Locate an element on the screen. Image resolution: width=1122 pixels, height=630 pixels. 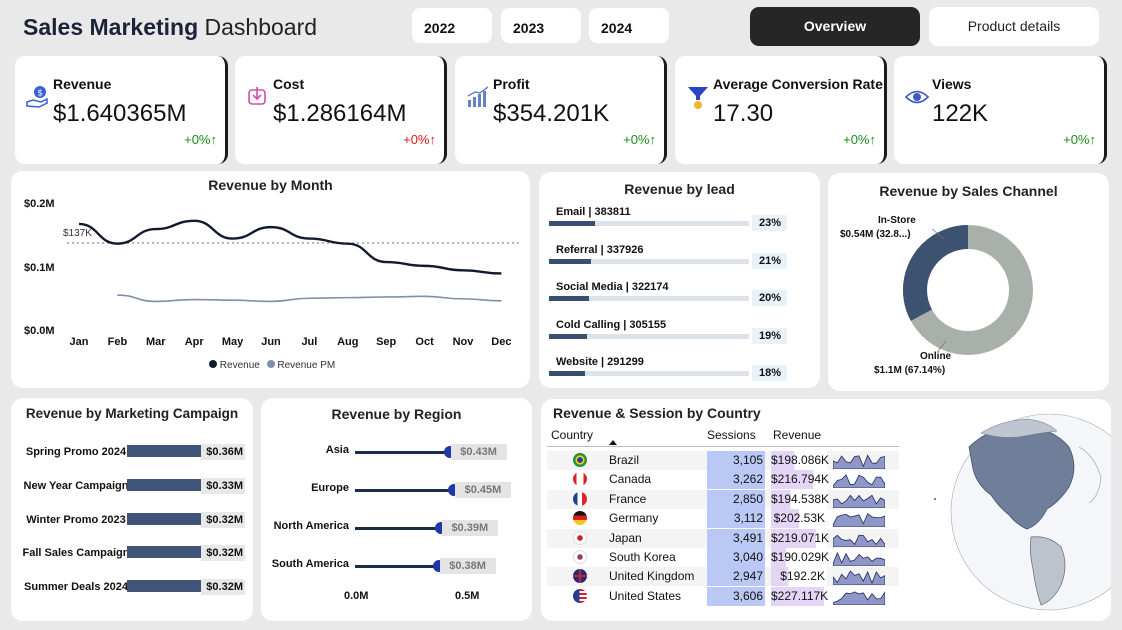
chart-title: Revenue by Sales Channel is located at coordinates (968, 191).